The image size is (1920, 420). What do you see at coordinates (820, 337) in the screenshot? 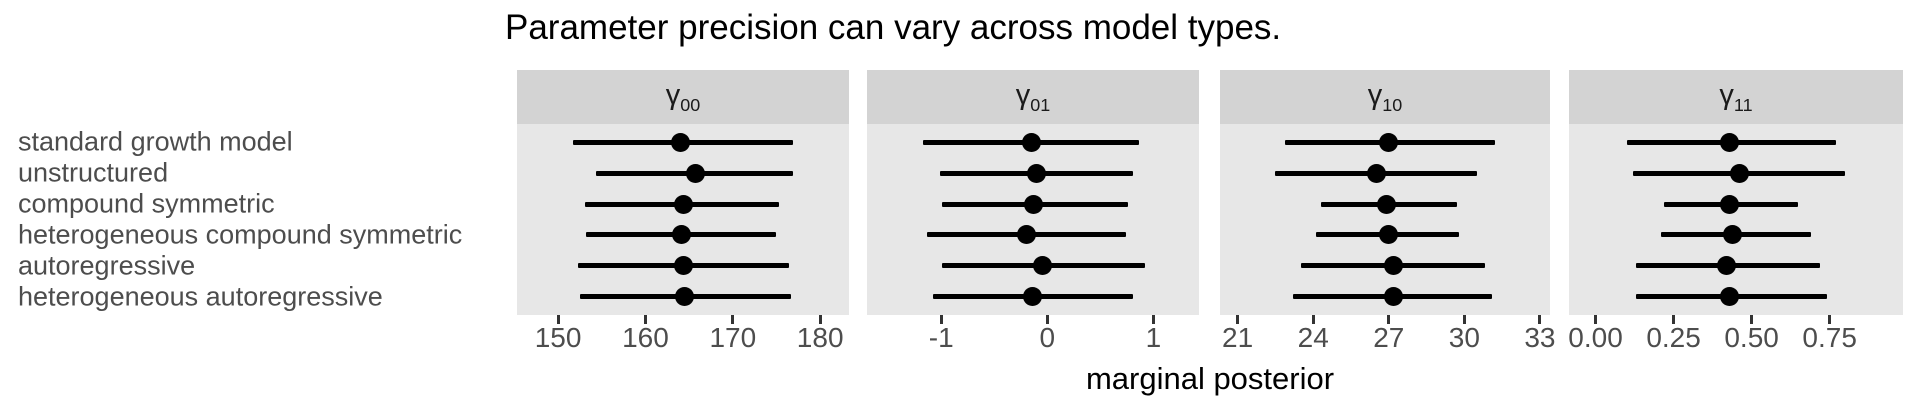
I see `x-tick-label: 180` at bounding box center [820, 337].